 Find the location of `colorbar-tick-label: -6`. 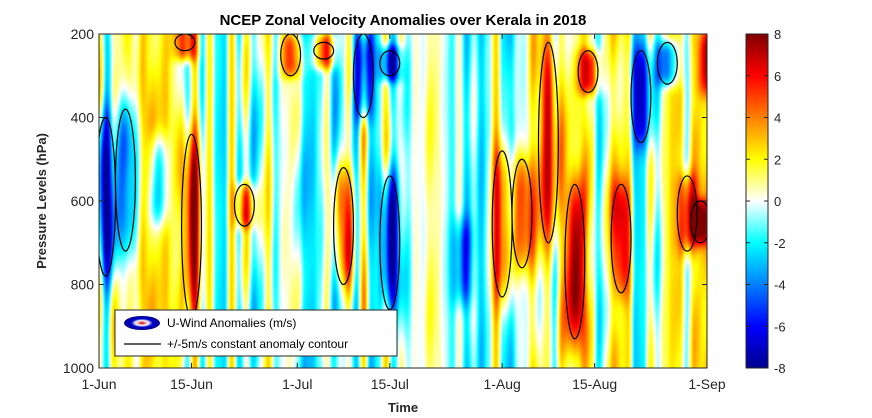

colorbar-tick-label: -6 is located at coordinates (780, 326).